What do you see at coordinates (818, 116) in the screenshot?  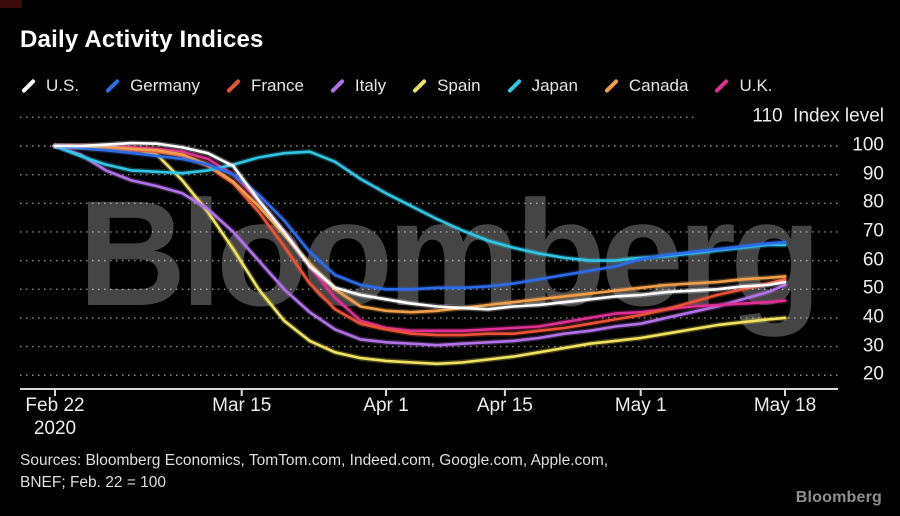 I see `y-axis-label-110: 110 Index level` at bounding box center [818, 116].